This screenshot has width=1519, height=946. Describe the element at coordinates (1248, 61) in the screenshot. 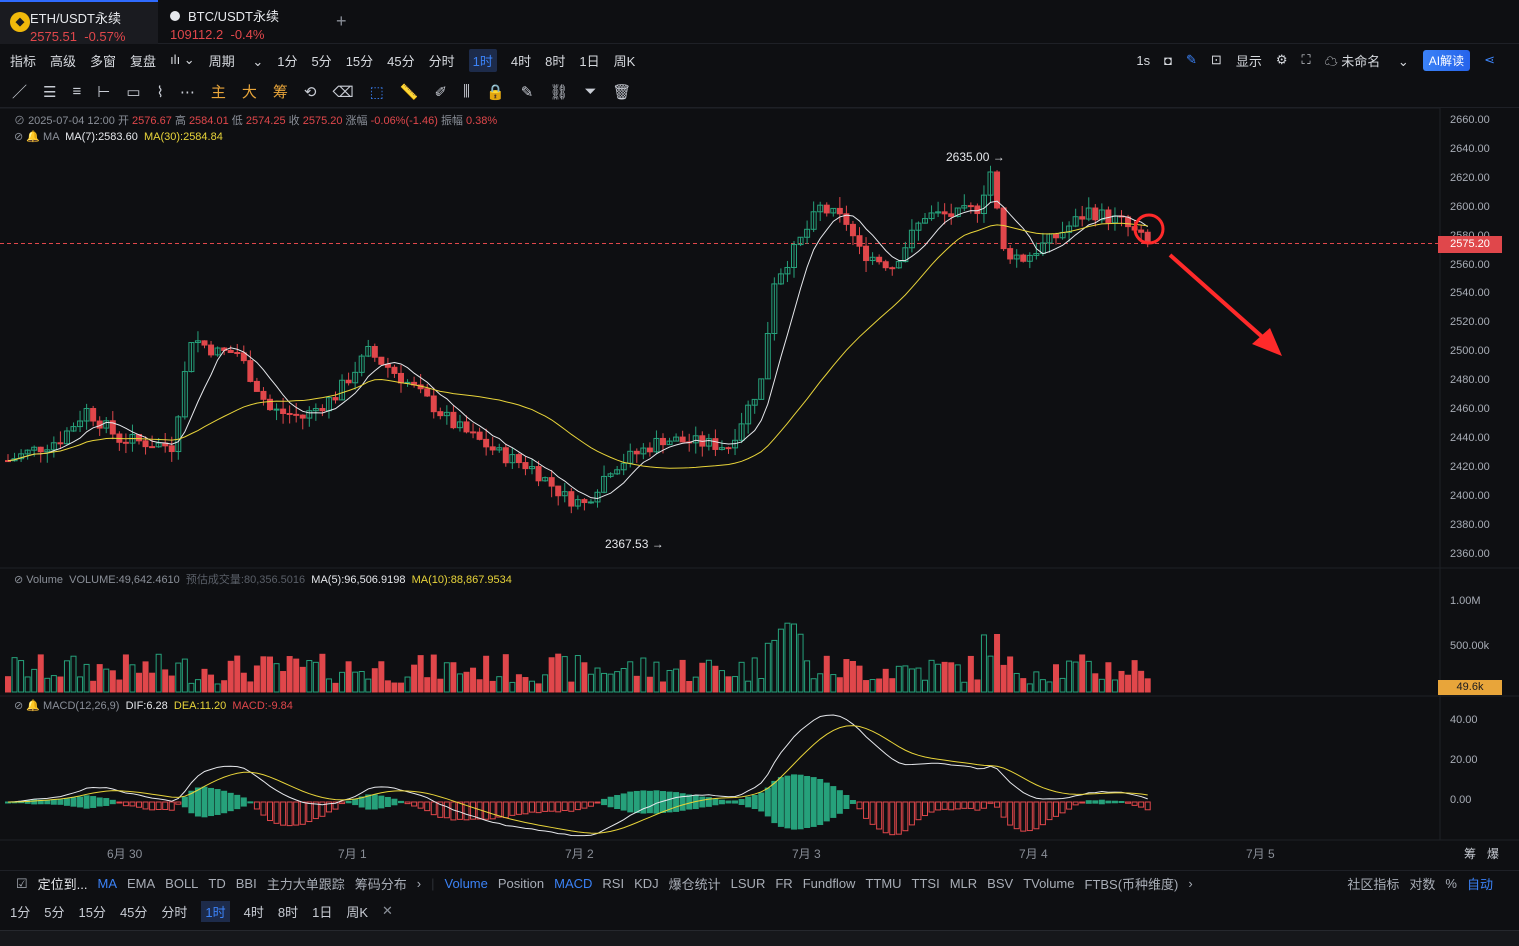

I see `display-button: 显示` at that location.